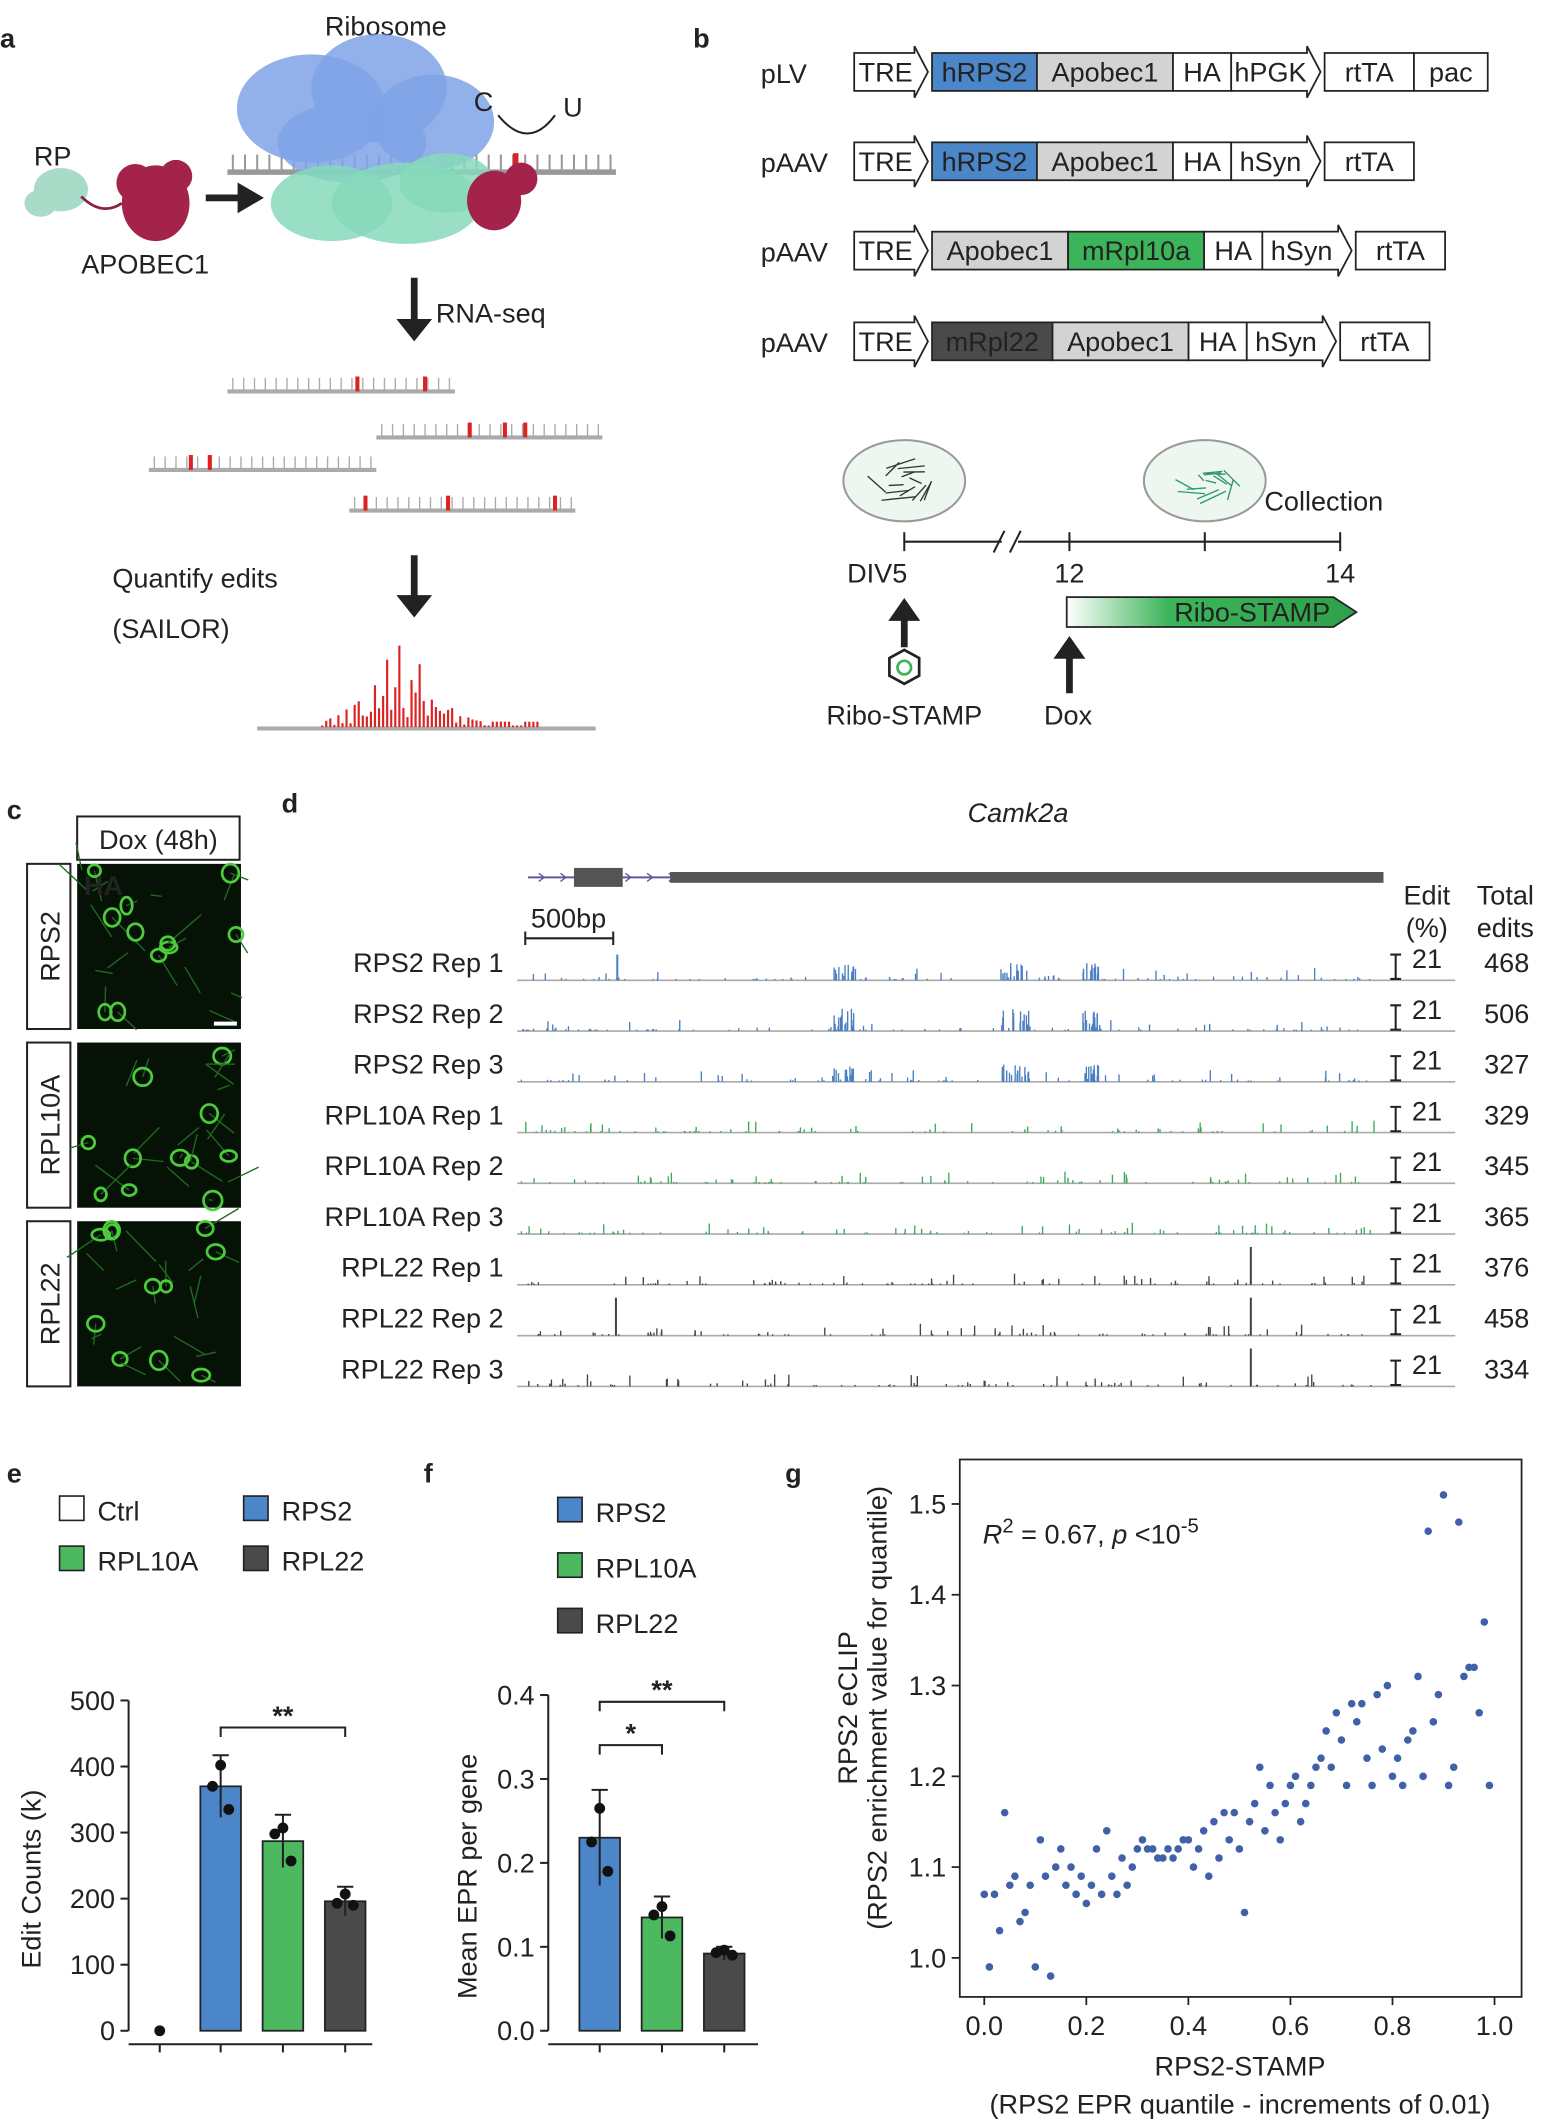  Describe the element at coordinates (92, 1766) in the screenshot. I see `y-tick-label: 400` at that location.